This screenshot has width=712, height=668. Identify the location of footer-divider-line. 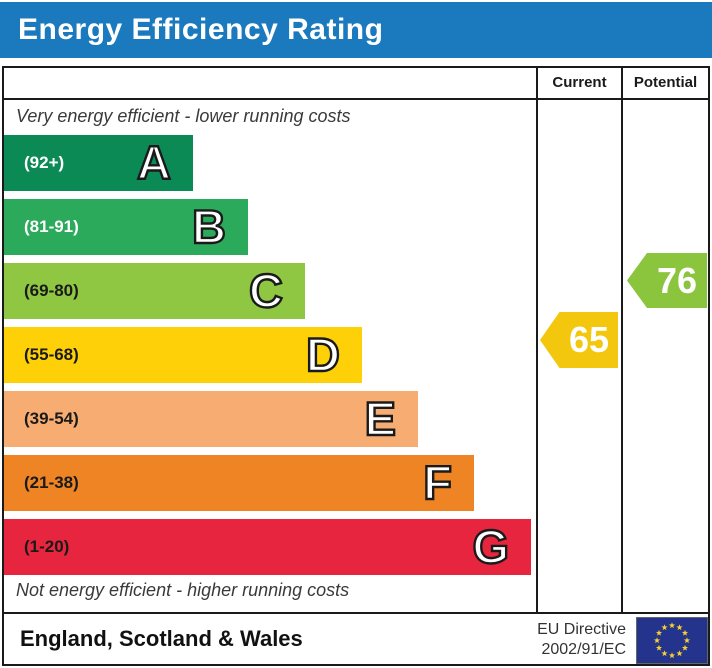
(356, 613).